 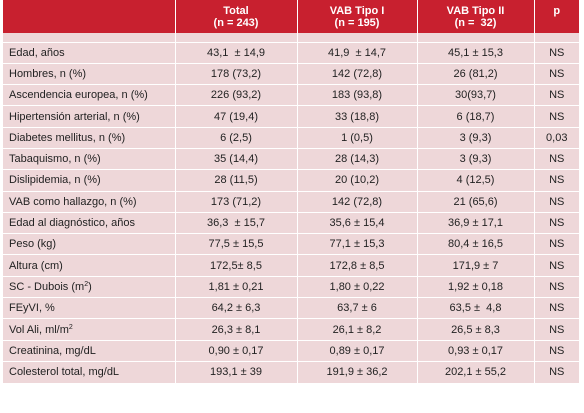 I want to click on row-label: Vol Ali, ml/m2, so click(x=89, y=329).